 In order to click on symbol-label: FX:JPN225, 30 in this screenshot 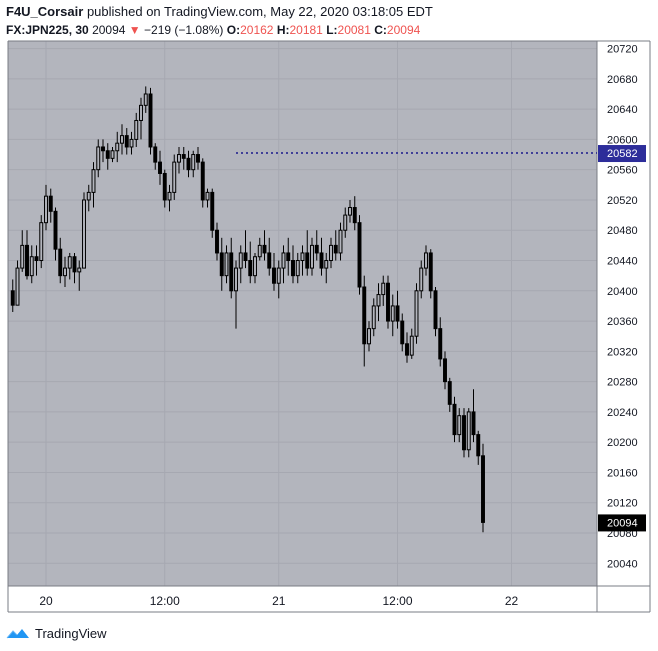, I will do `click(47, 30)`.